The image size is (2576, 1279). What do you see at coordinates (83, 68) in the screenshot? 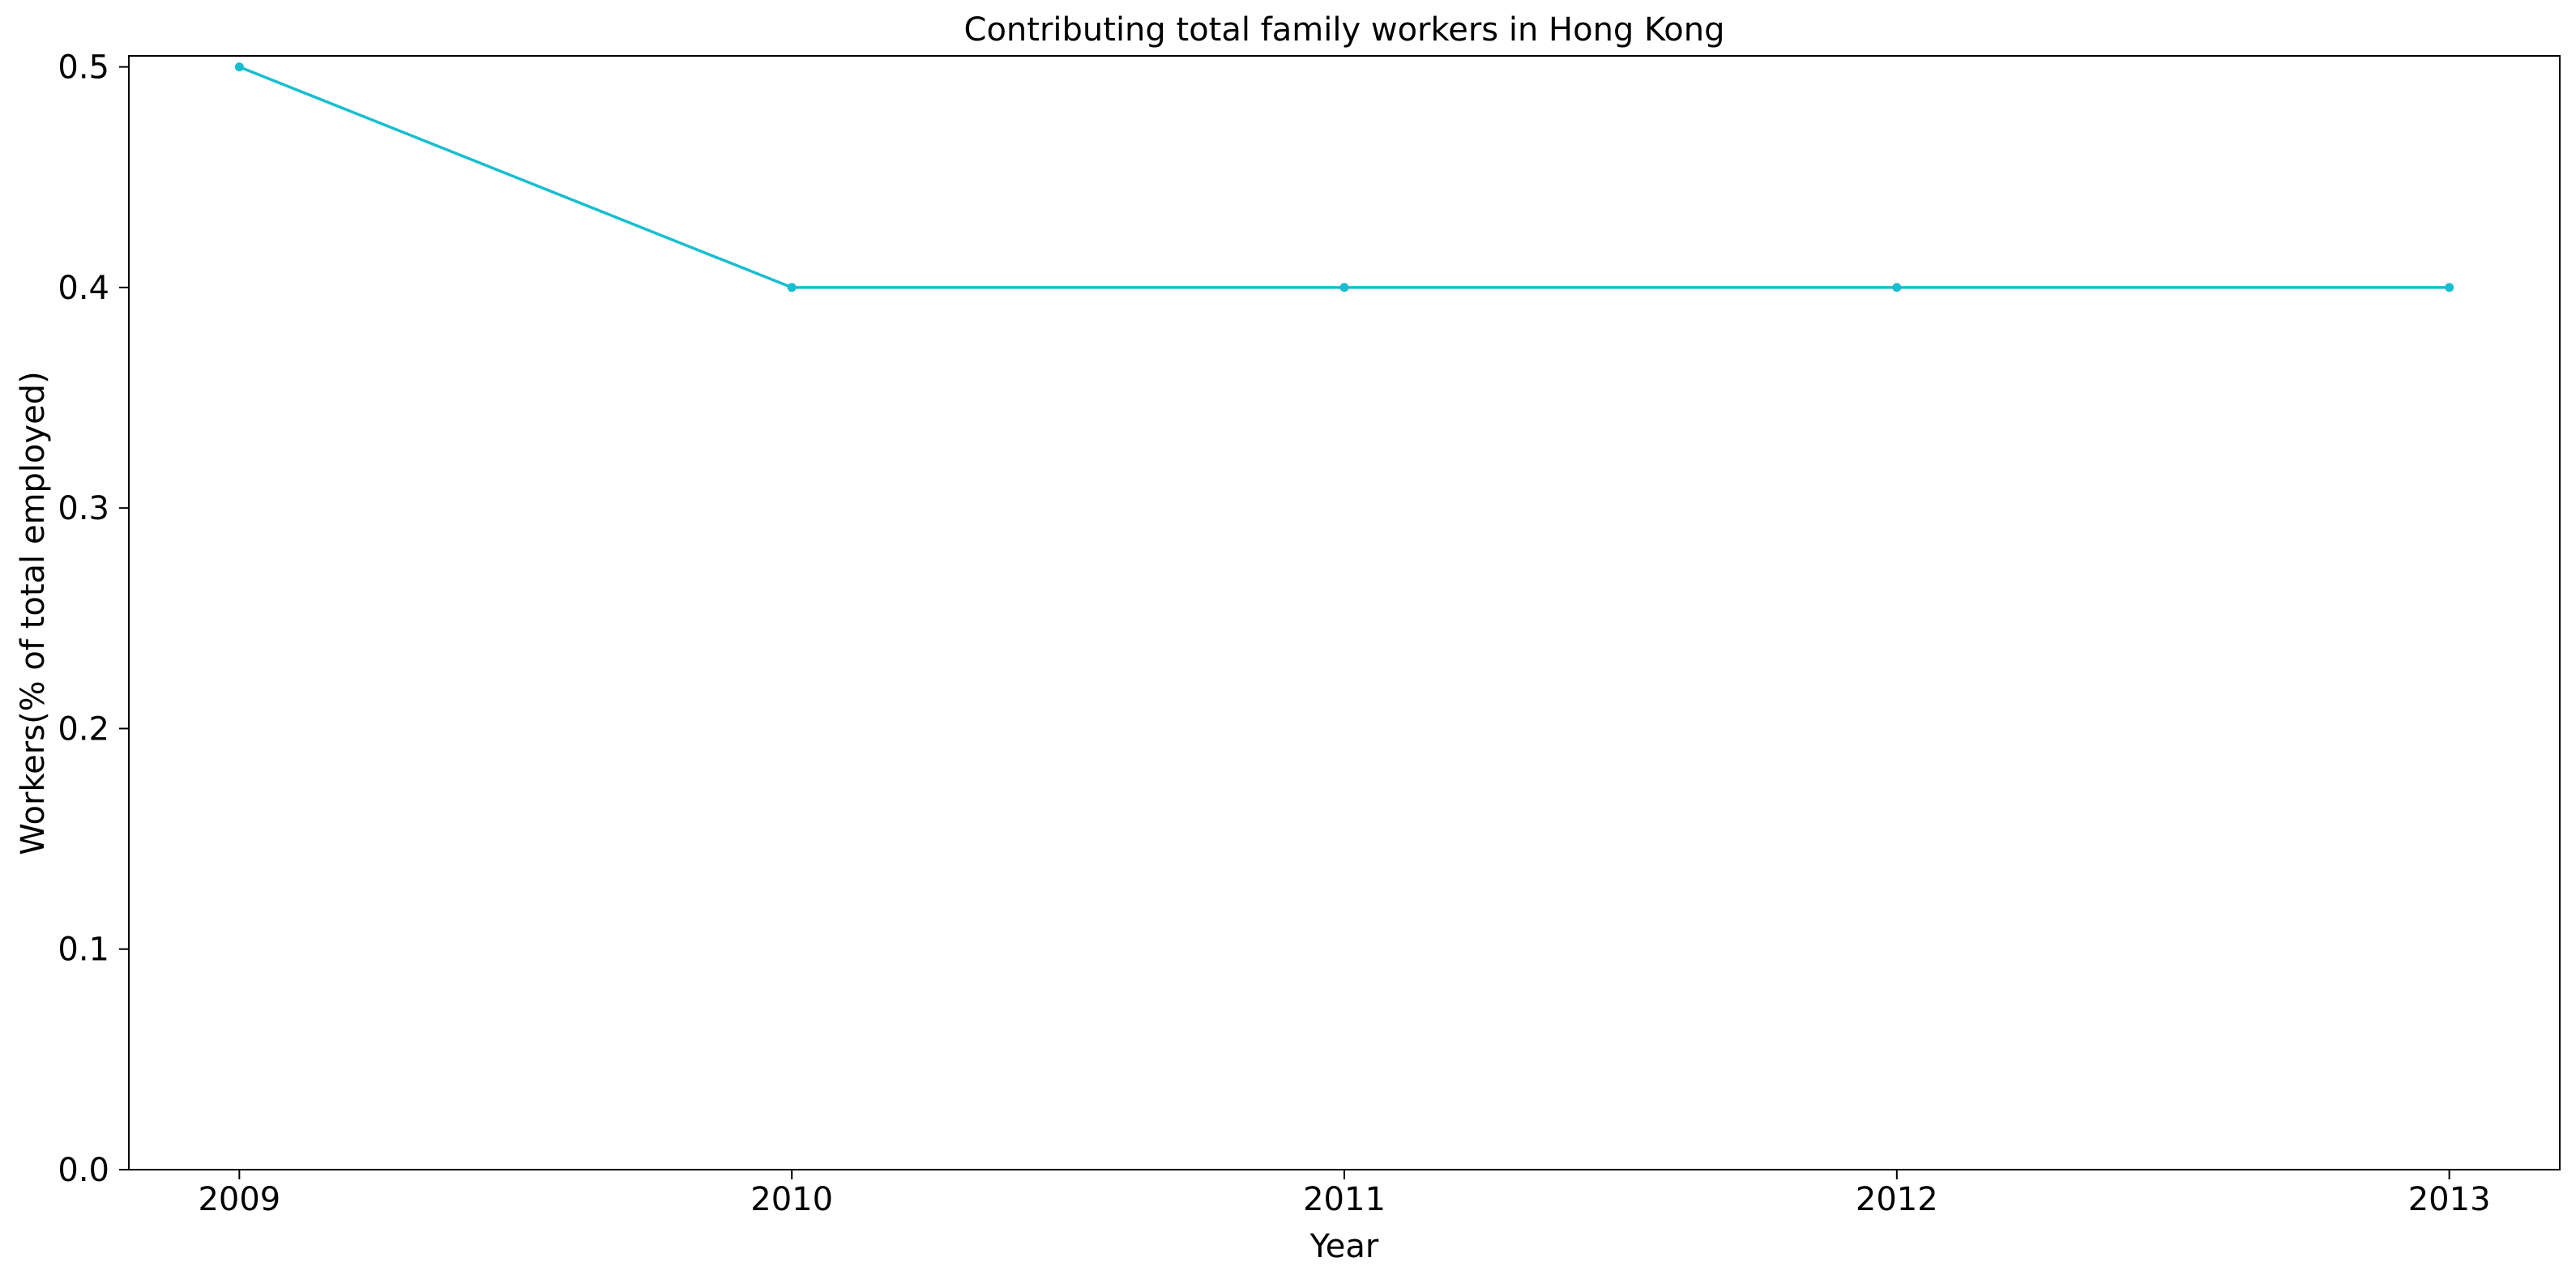
I see `y-tick-label: 0.5` at bounding box center [83, 68].